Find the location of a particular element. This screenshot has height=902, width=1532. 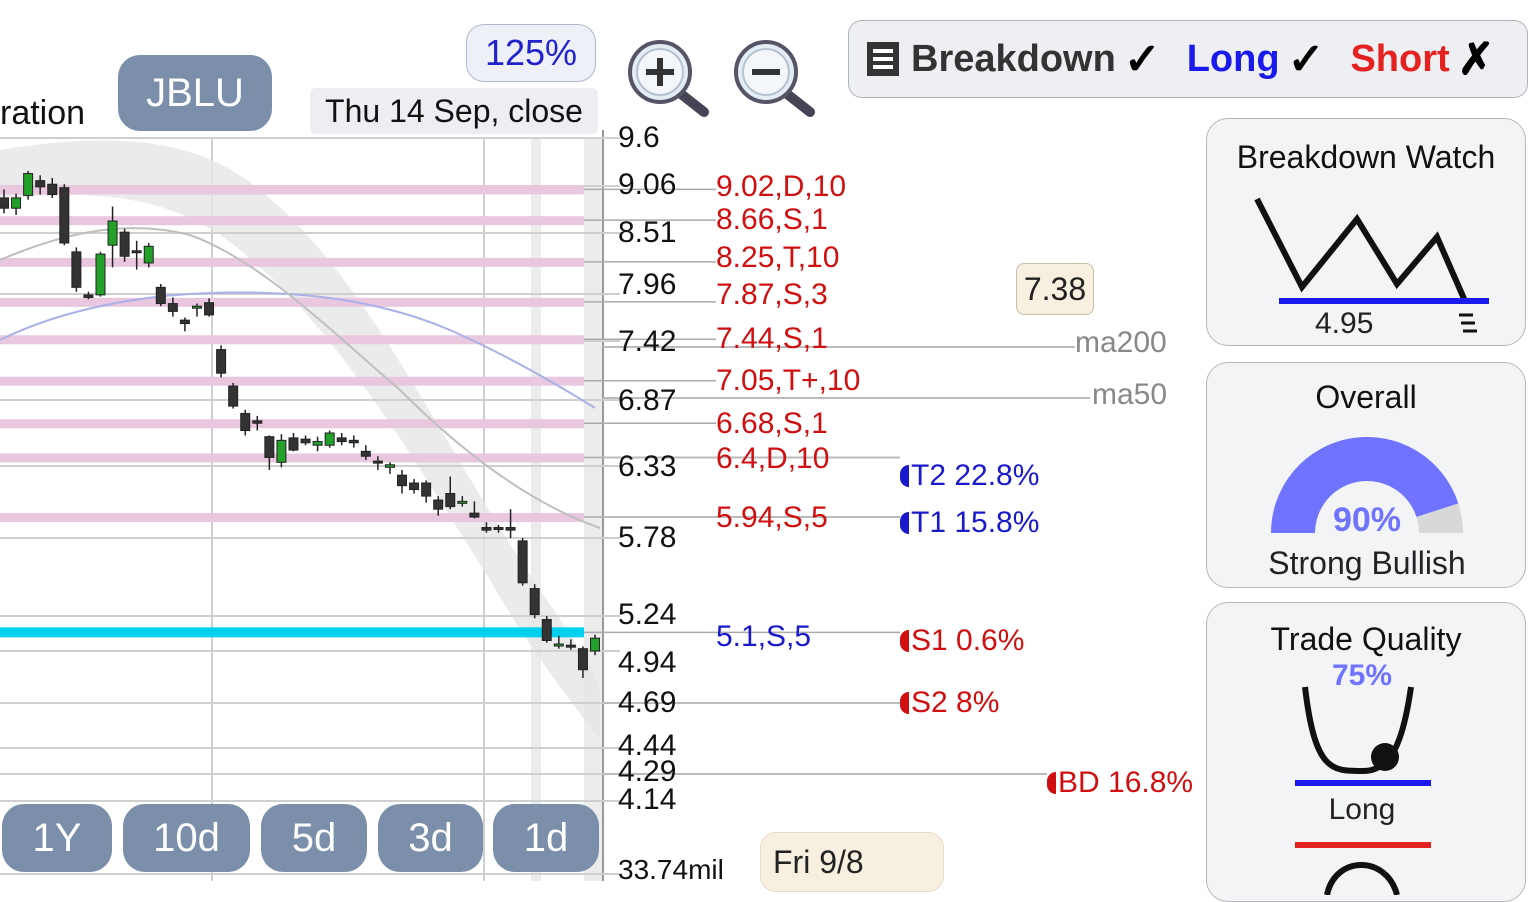

level-label: 7.44,S,1 is located at coordinates (772, 338).